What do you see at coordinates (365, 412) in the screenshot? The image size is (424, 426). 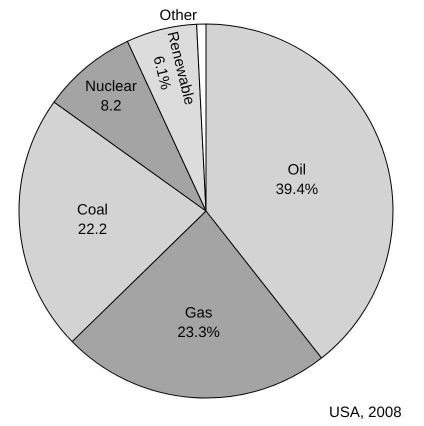 I see `text: USA, 2008` at bounding box center [365, 412].